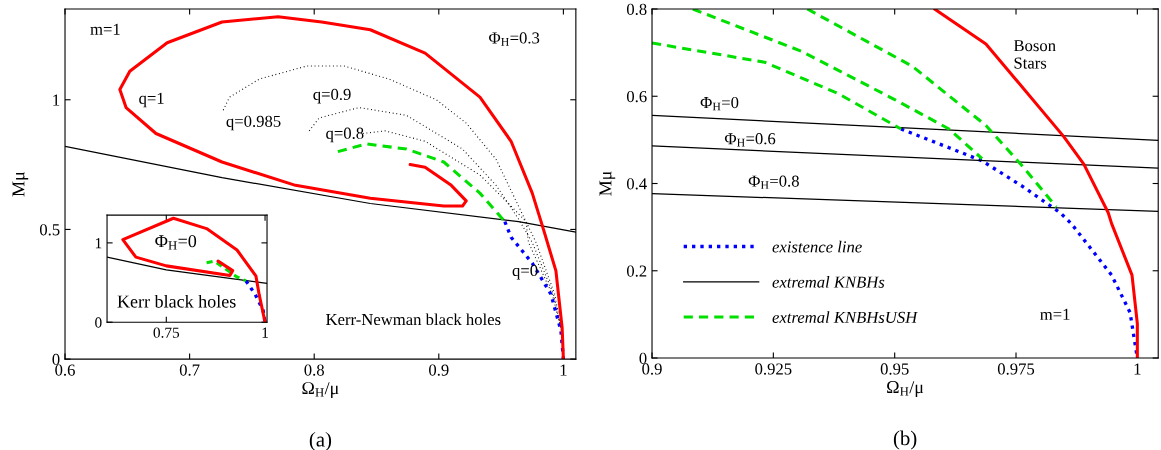  What do you see at coordinates (176, 301) in the screenshot?
I see `annotation: Kerr black holes` at bounding box center [176, 301].